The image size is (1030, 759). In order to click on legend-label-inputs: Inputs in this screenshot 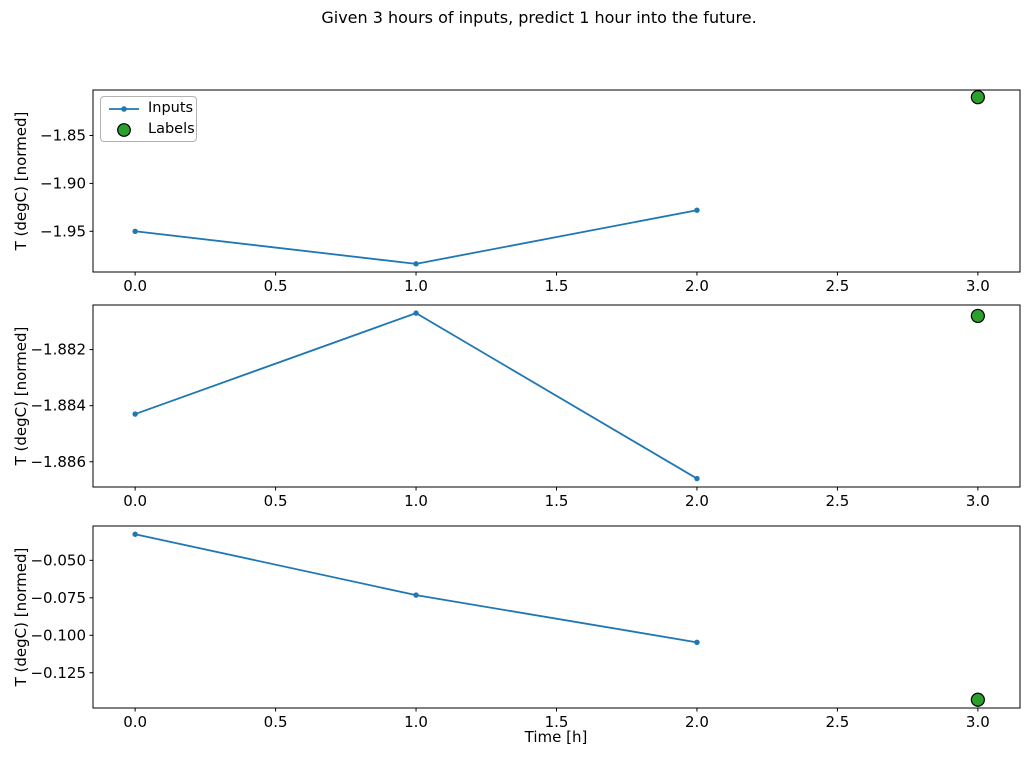, I will do `click(171, 108)`.